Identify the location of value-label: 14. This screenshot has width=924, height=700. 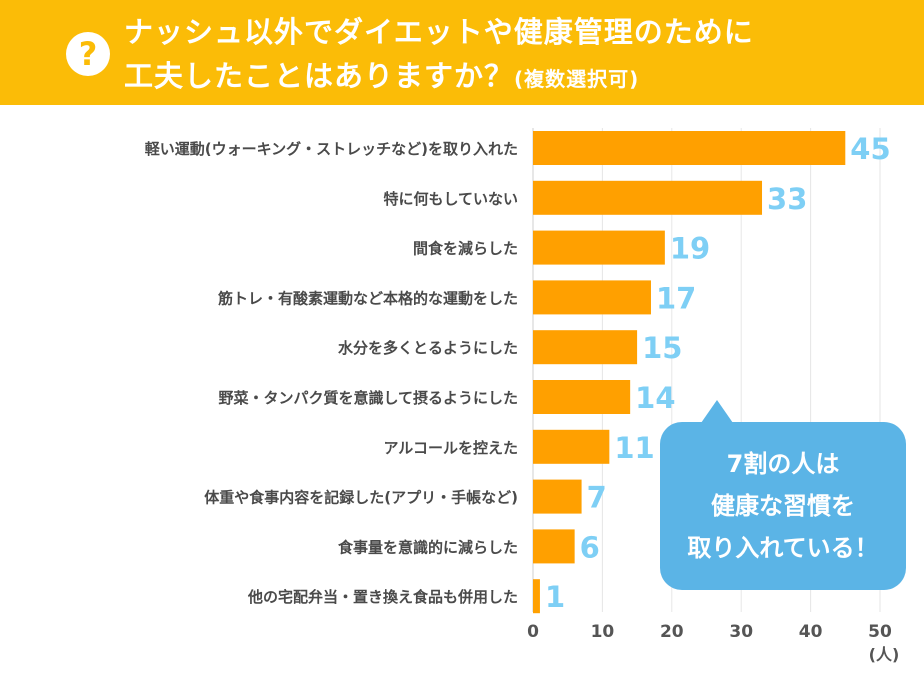
(655, 398).